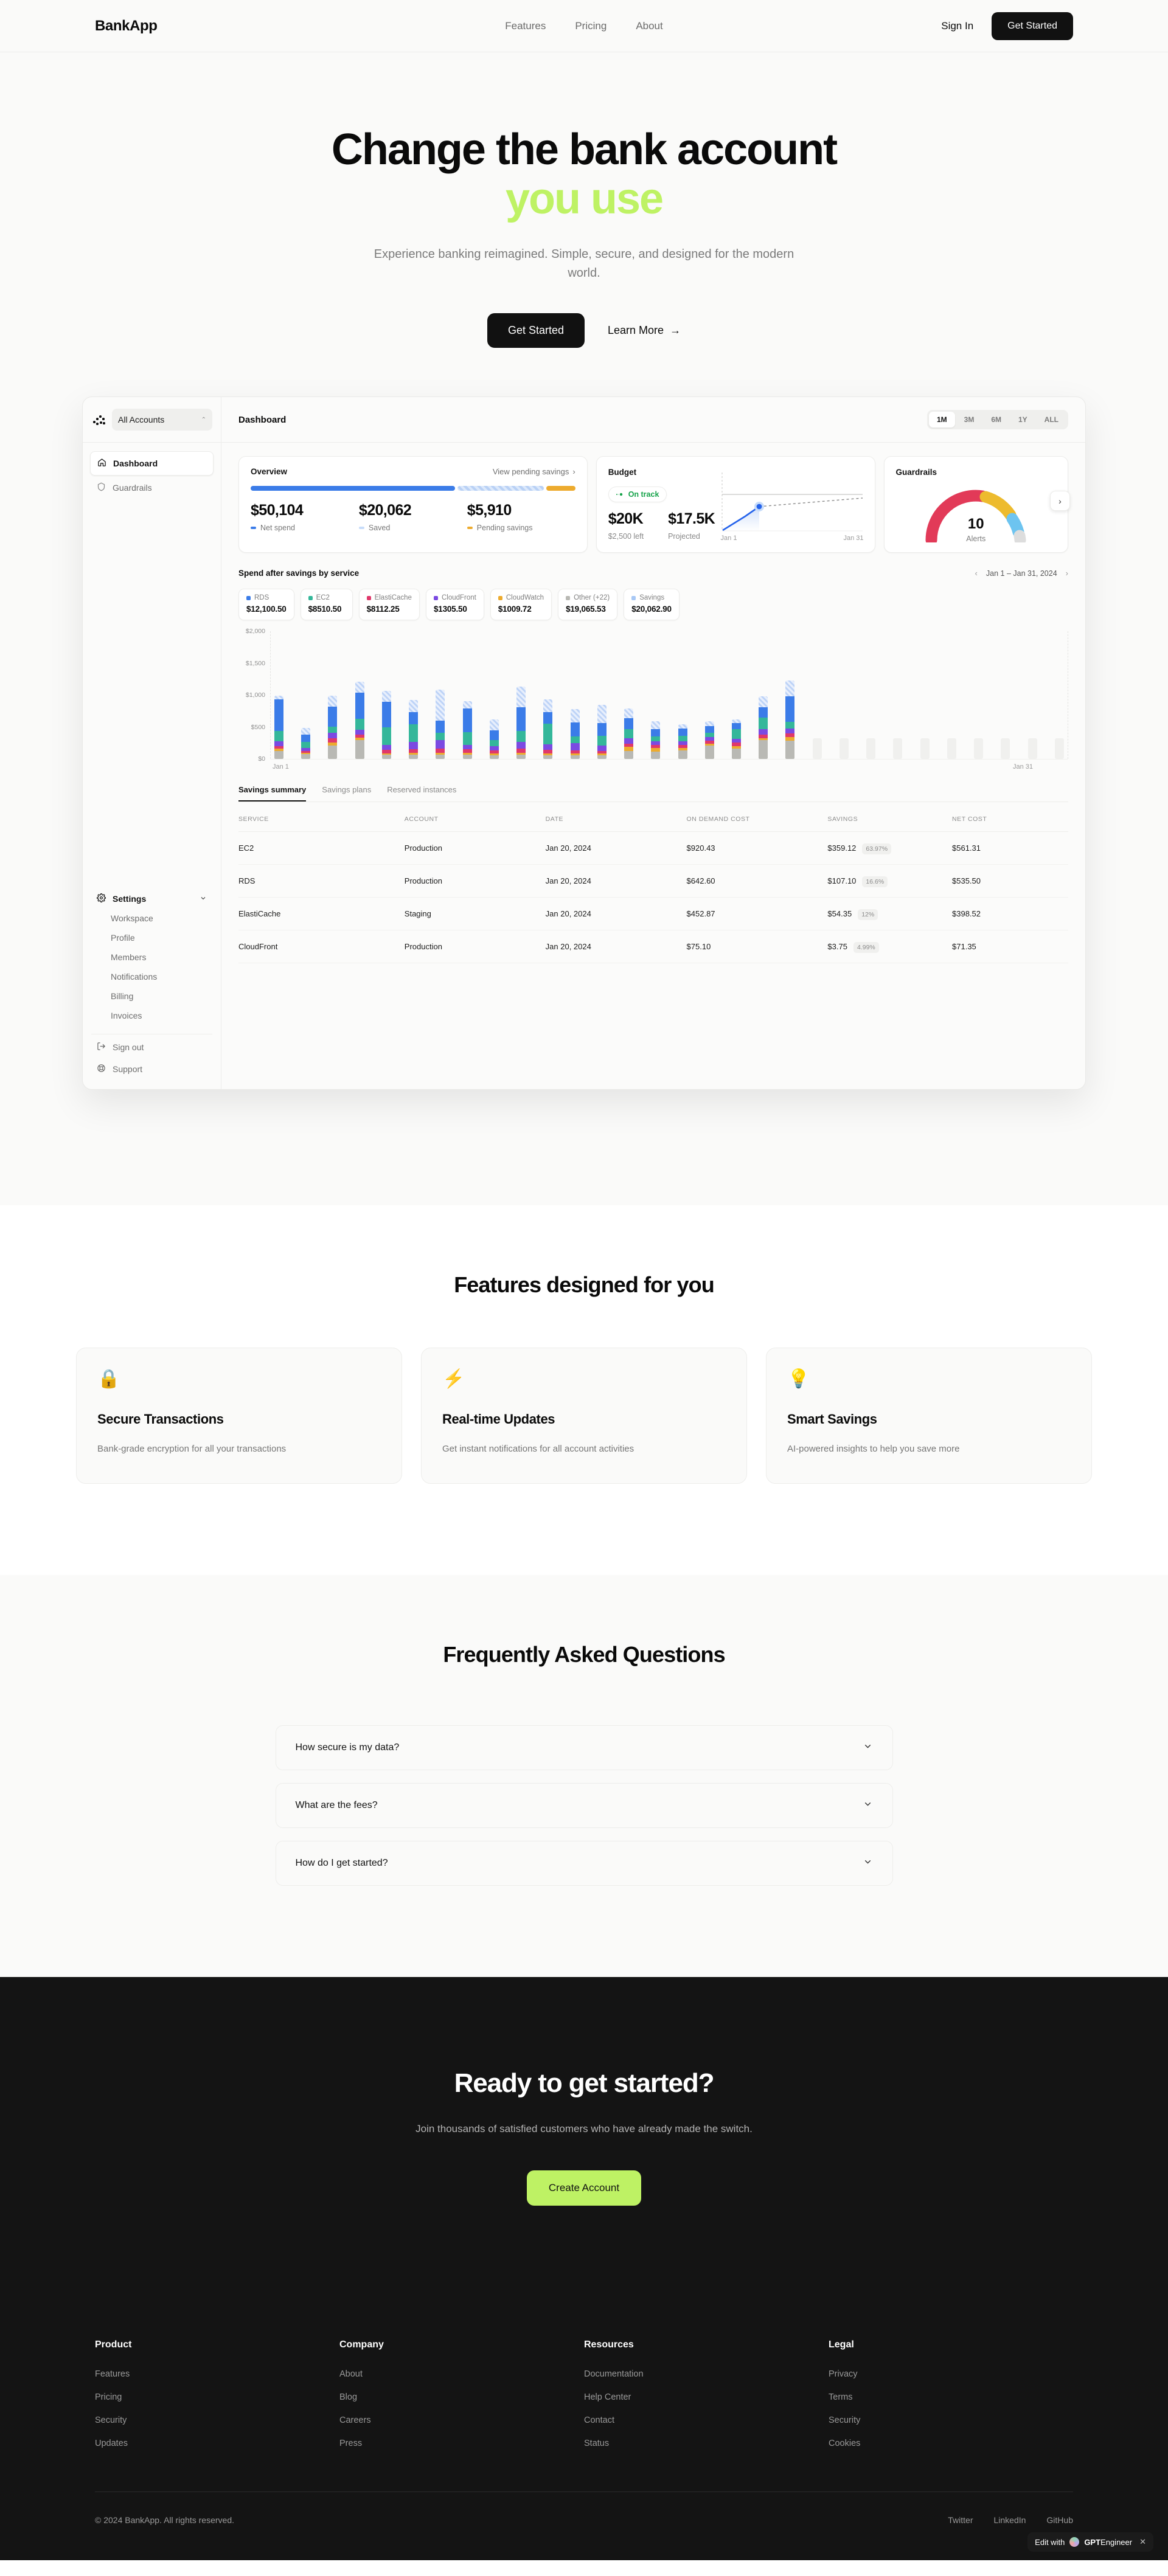  I want to click on legend-card-ec2: EC2 $8510.50, so click(326, 605).